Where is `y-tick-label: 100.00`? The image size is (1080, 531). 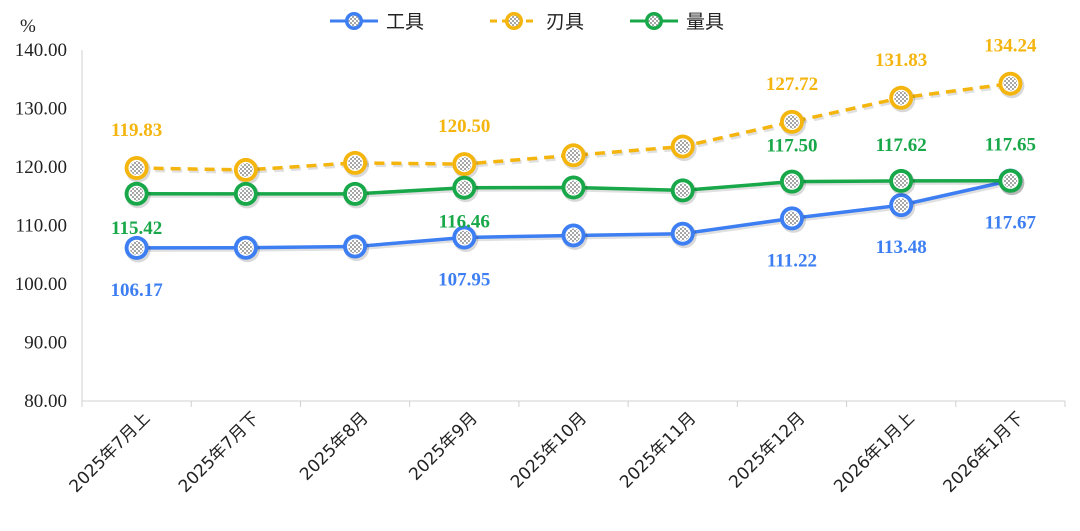
y-tick-label: 100.00 is located at coordinates (41, 284).